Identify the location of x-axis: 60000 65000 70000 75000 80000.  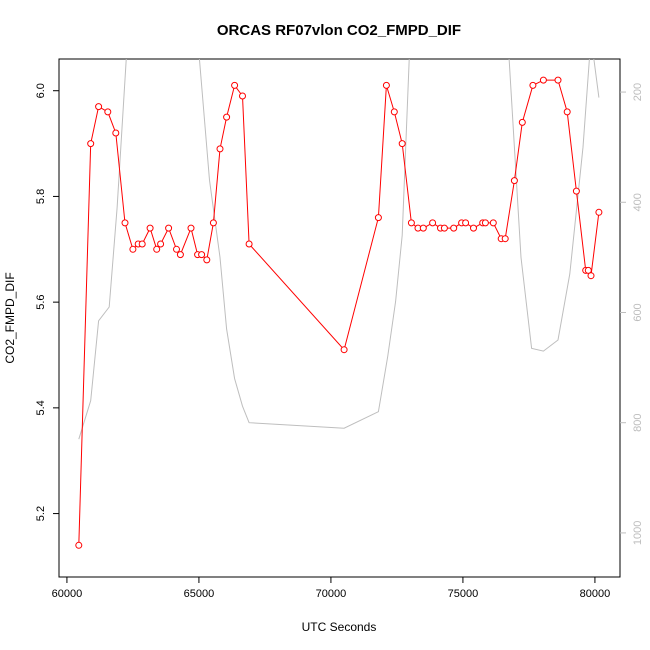
(331, 588).